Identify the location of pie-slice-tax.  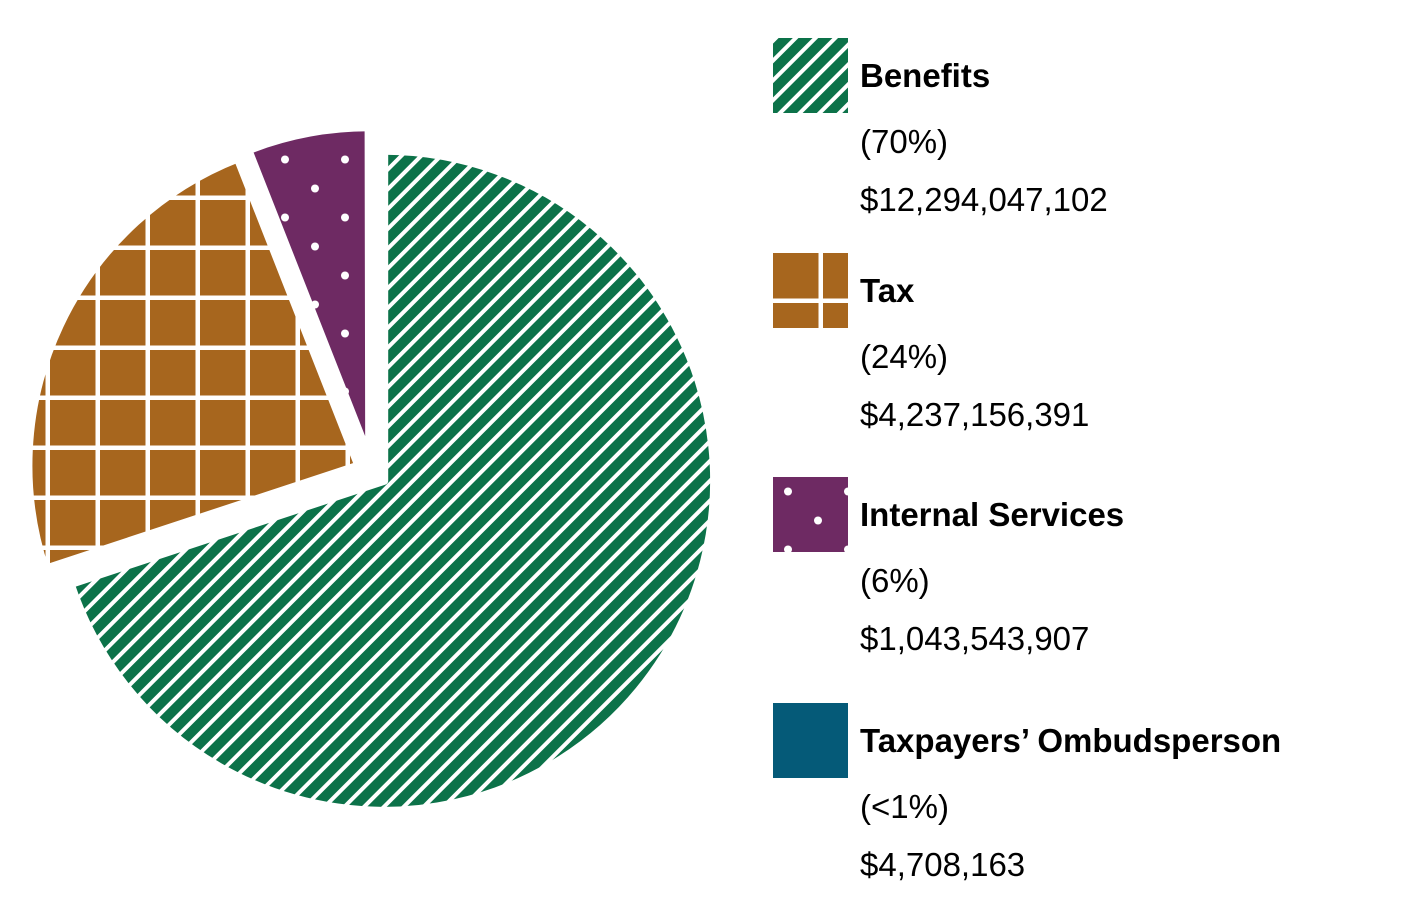
(193, 363).